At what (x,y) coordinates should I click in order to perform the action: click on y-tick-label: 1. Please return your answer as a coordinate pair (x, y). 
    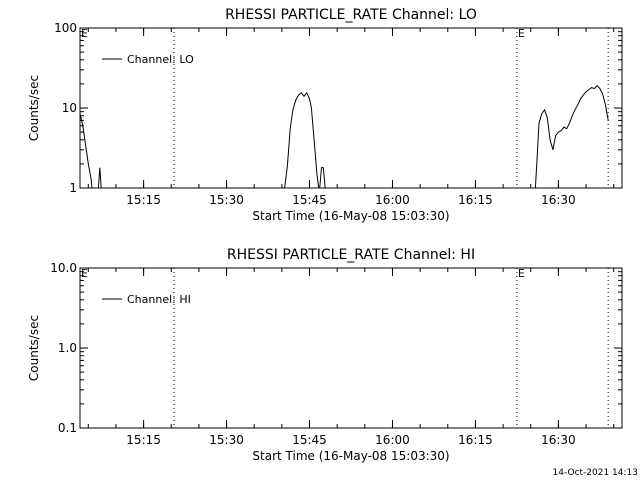
    Looking at the image, I should click on (73, 188).